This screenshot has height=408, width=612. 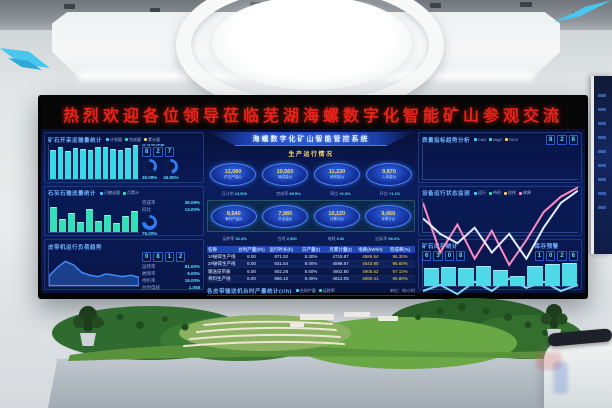 What do you see at coordinates (315, 291) in the screenshot?
I see `chart-legend: 台时产量 运转率` at bounding box center [315, 291].